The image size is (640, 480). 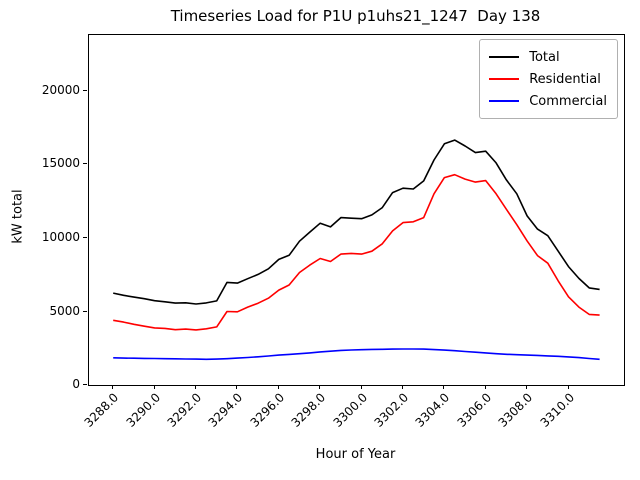 I want to click on y-tick-label: 15000, so click(x=60, y=163).